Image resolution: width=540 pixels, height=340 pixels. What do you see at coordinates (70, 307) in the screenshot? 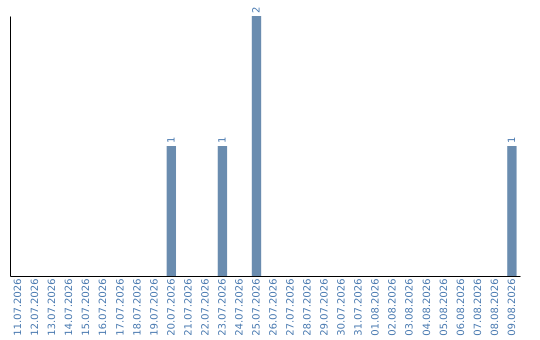
I see `x-tick-label: 14.07.2026` at bounding box center [70, 307].